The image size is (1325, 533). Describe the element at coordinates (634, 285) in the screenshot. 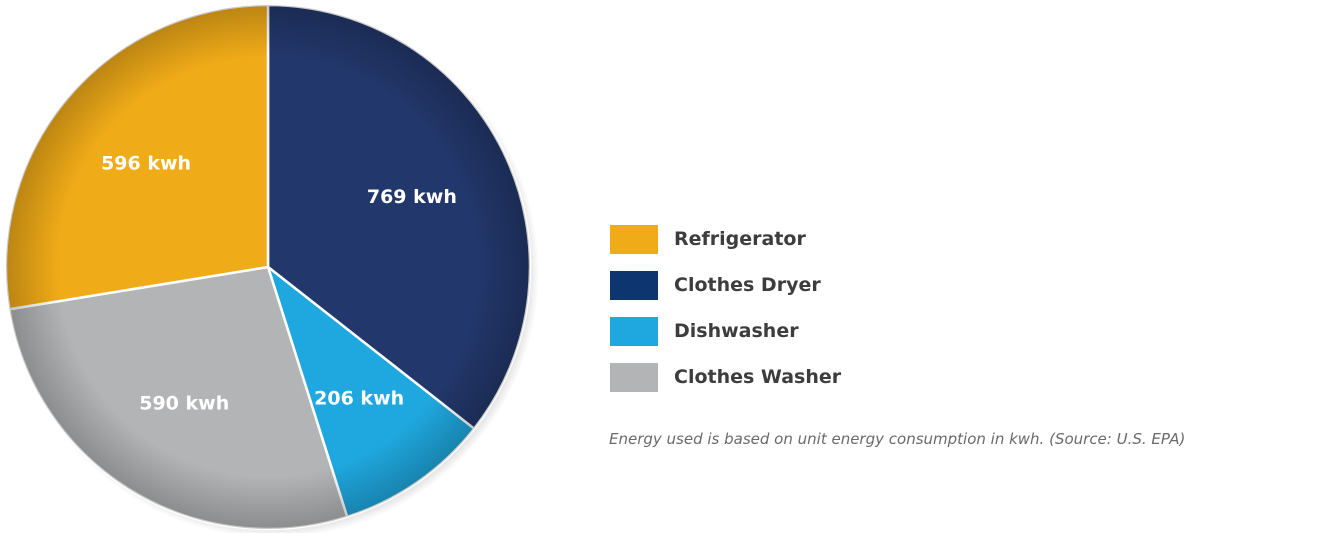

I see `legend-swatch-clothes-dryer` at that location.